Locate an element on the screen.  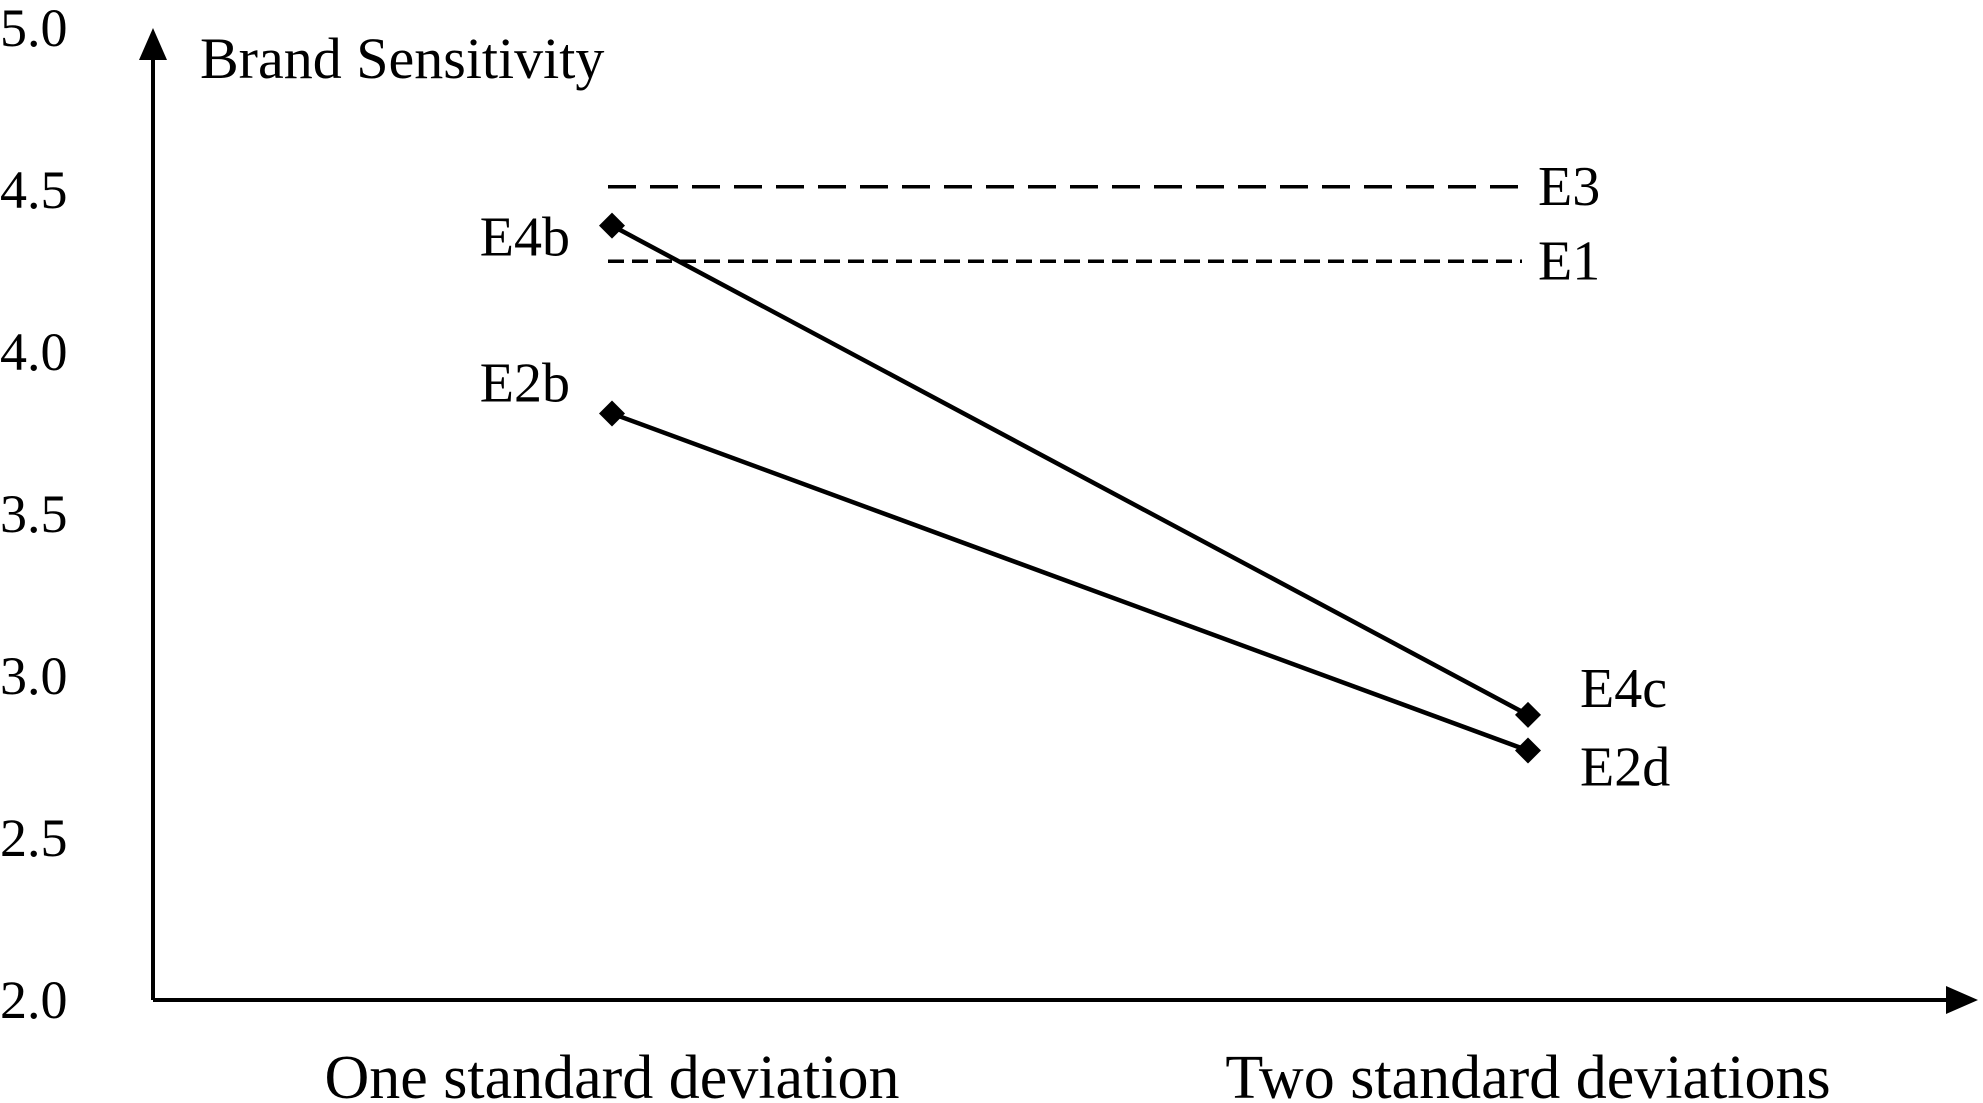
y-tick-label: 4.0 is located at coordinates (34, 352).